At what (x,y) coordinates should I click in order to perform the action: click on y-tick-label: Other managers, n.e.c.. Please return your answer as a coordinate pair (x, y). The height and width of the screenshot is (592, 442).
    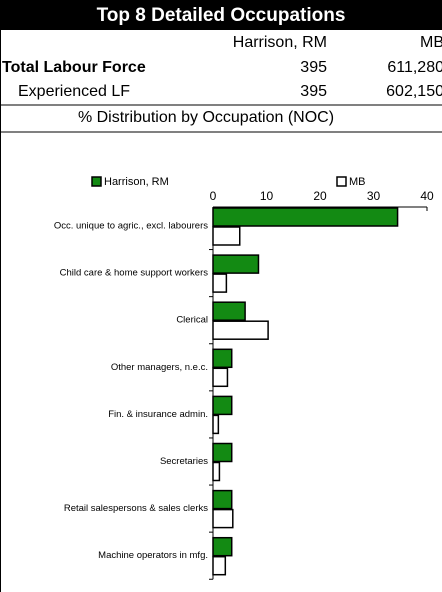
    Looking at the image, I should click on (159, 367).